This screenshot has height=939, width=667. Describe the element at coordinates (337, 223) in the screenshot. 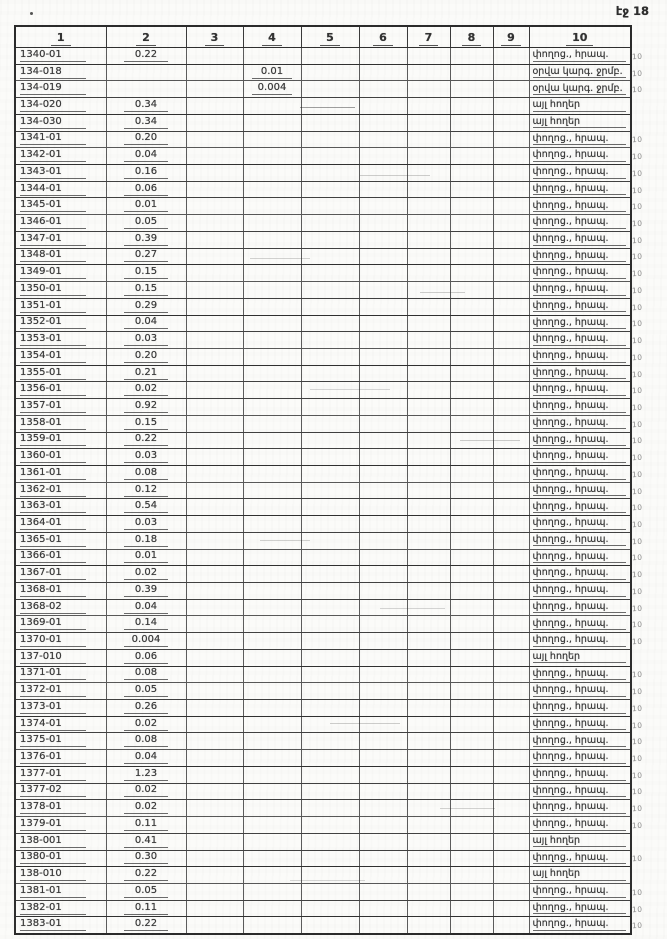

I see `table-row: 1346-01 0.05 փողոց., հրապ. 10` at that location.